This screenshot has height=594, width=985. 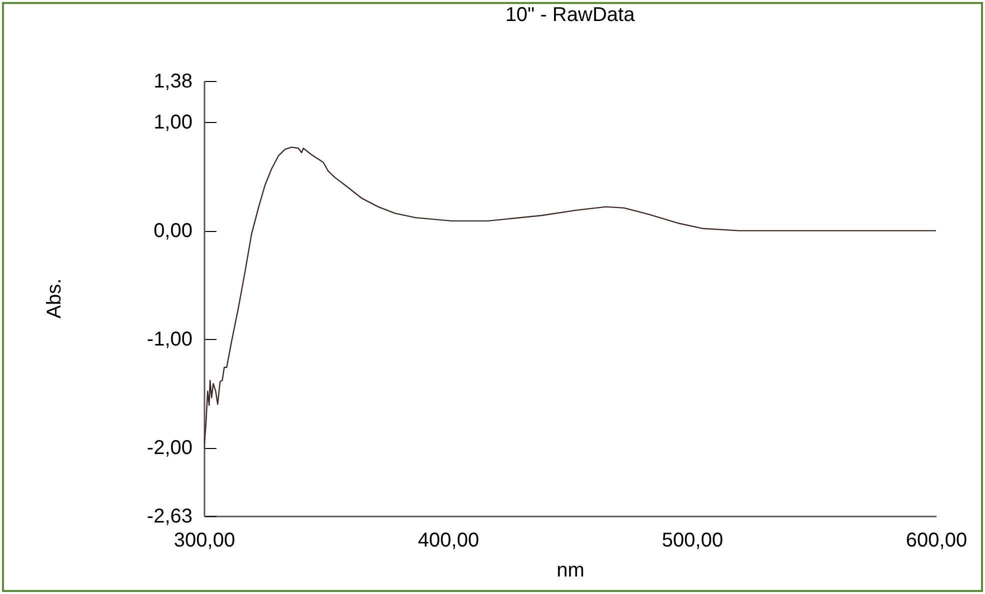 I want to click on chart-title: 10" - RawData, so click(x=570, y=15).